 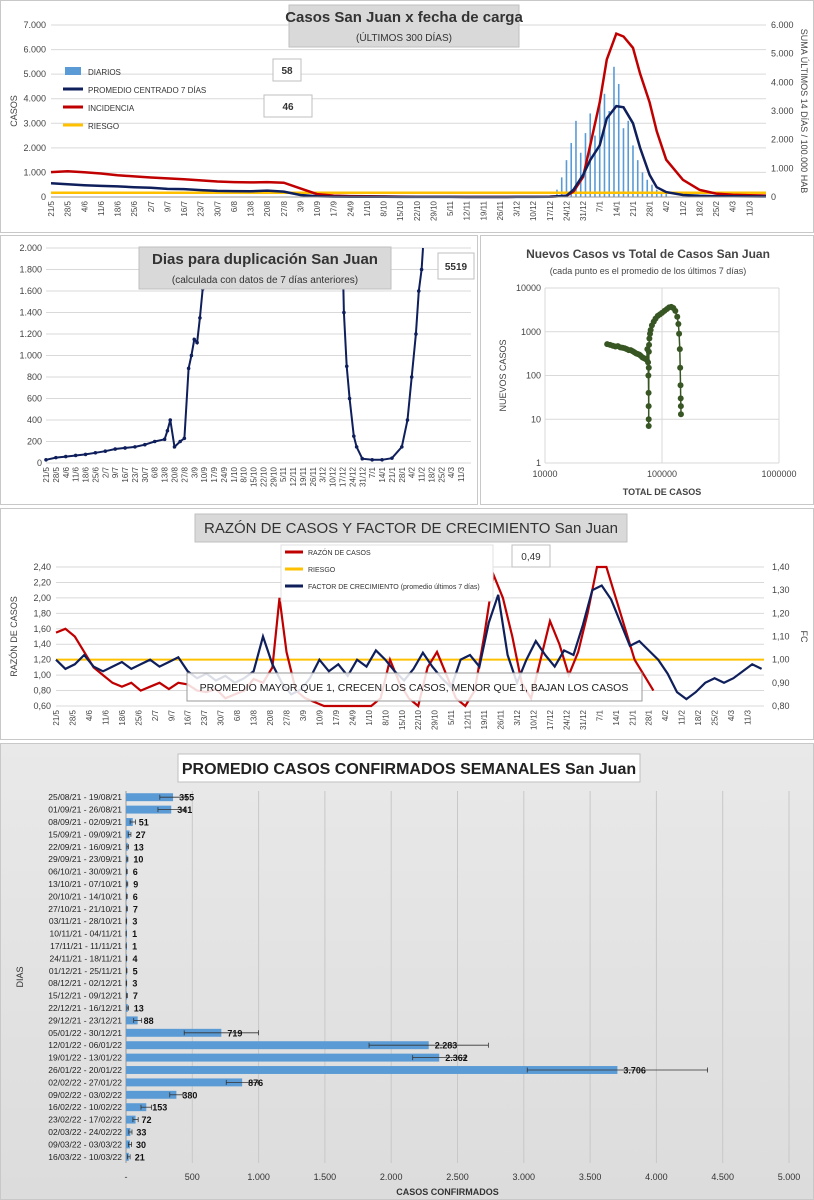 I want to click on y2-tick-label: 3.000, so click(x=782, y=111).